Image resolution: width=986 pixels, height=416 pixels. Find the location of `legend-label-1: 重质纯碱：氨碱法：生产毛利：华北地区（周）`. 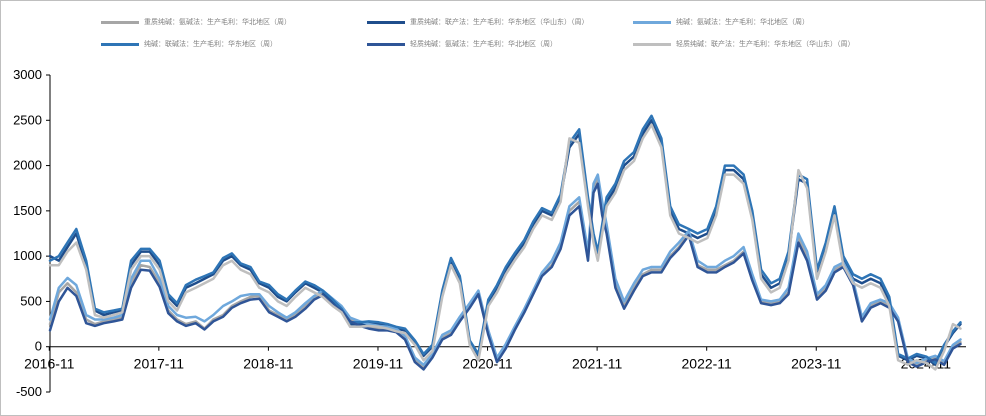

legend-label-1: 重质纯碱：氨碱法：生产毛利：华北地区（周） is located at coordinates (217, 22).